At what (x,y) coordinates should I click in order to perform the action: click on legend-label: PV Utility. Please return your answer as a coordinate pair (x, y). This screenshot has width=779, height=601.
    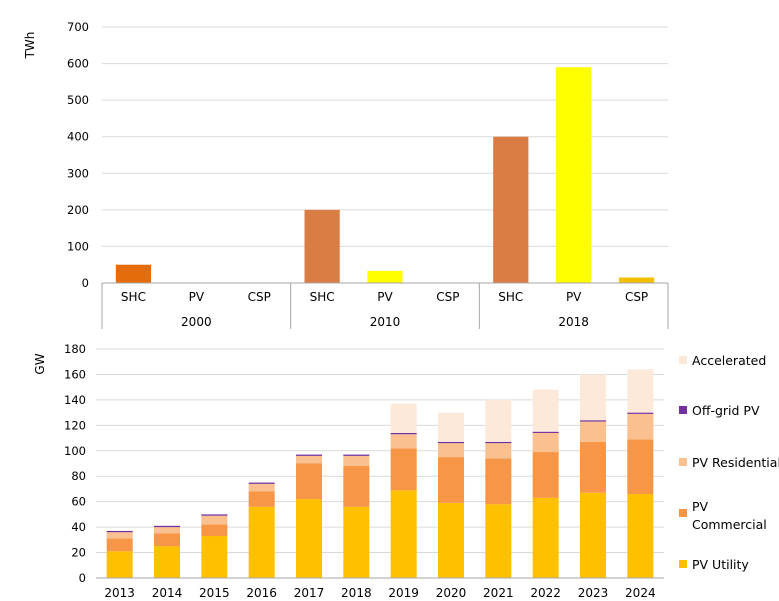
    Looking at the image, I should click on (720, 564).